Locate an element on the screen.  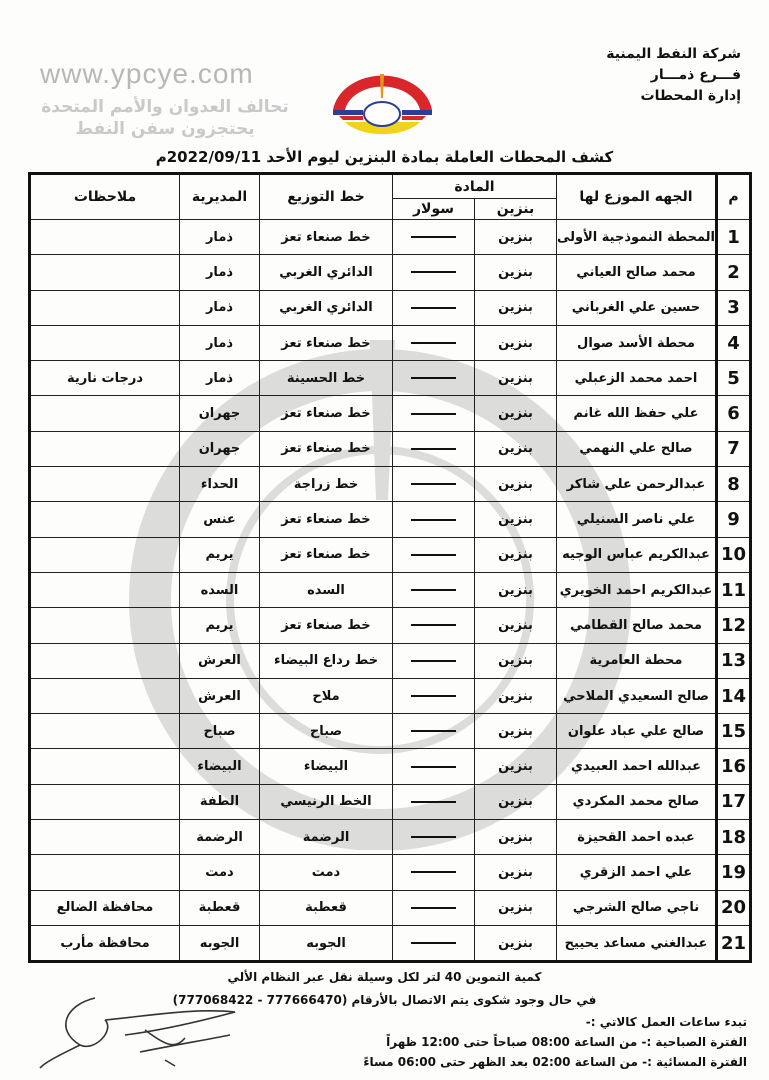
header-num: م is located at coordinates (733, 196).